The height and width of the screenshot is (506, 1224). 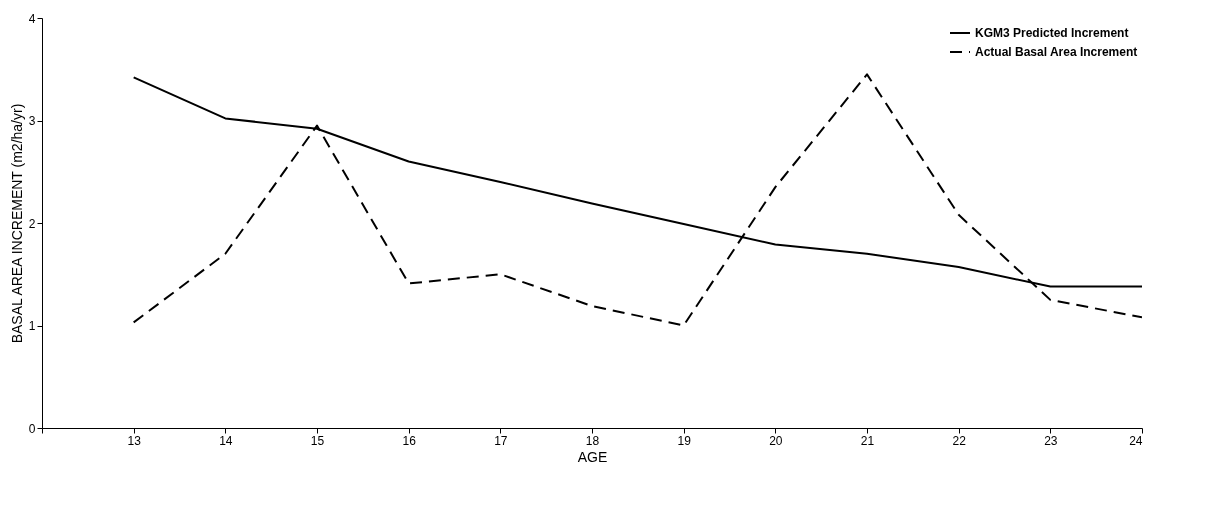 What do you see at coordinates (32, 18) in the screenshot?
I see `y-tick-label: 4` at bounding box center [32, 18].